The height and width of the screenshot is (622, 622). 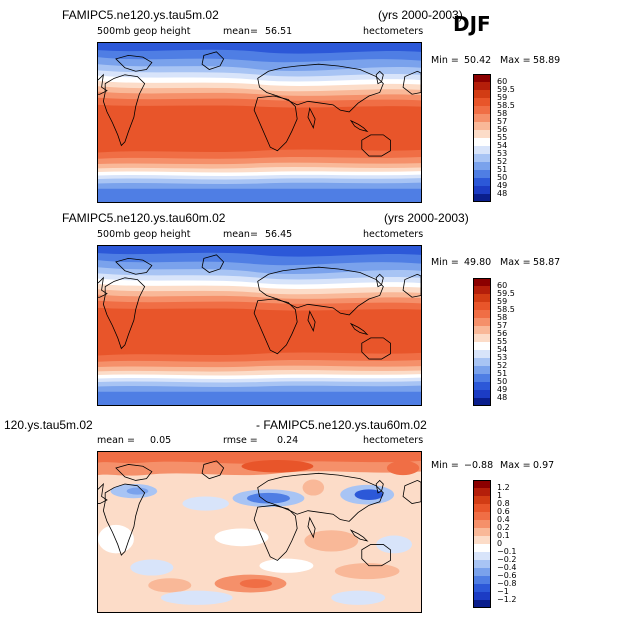 What do you see at coordinates (507, 551) in the screenshot?
I see `colorbar-label: −0.1` at bounding box center [507, 551].